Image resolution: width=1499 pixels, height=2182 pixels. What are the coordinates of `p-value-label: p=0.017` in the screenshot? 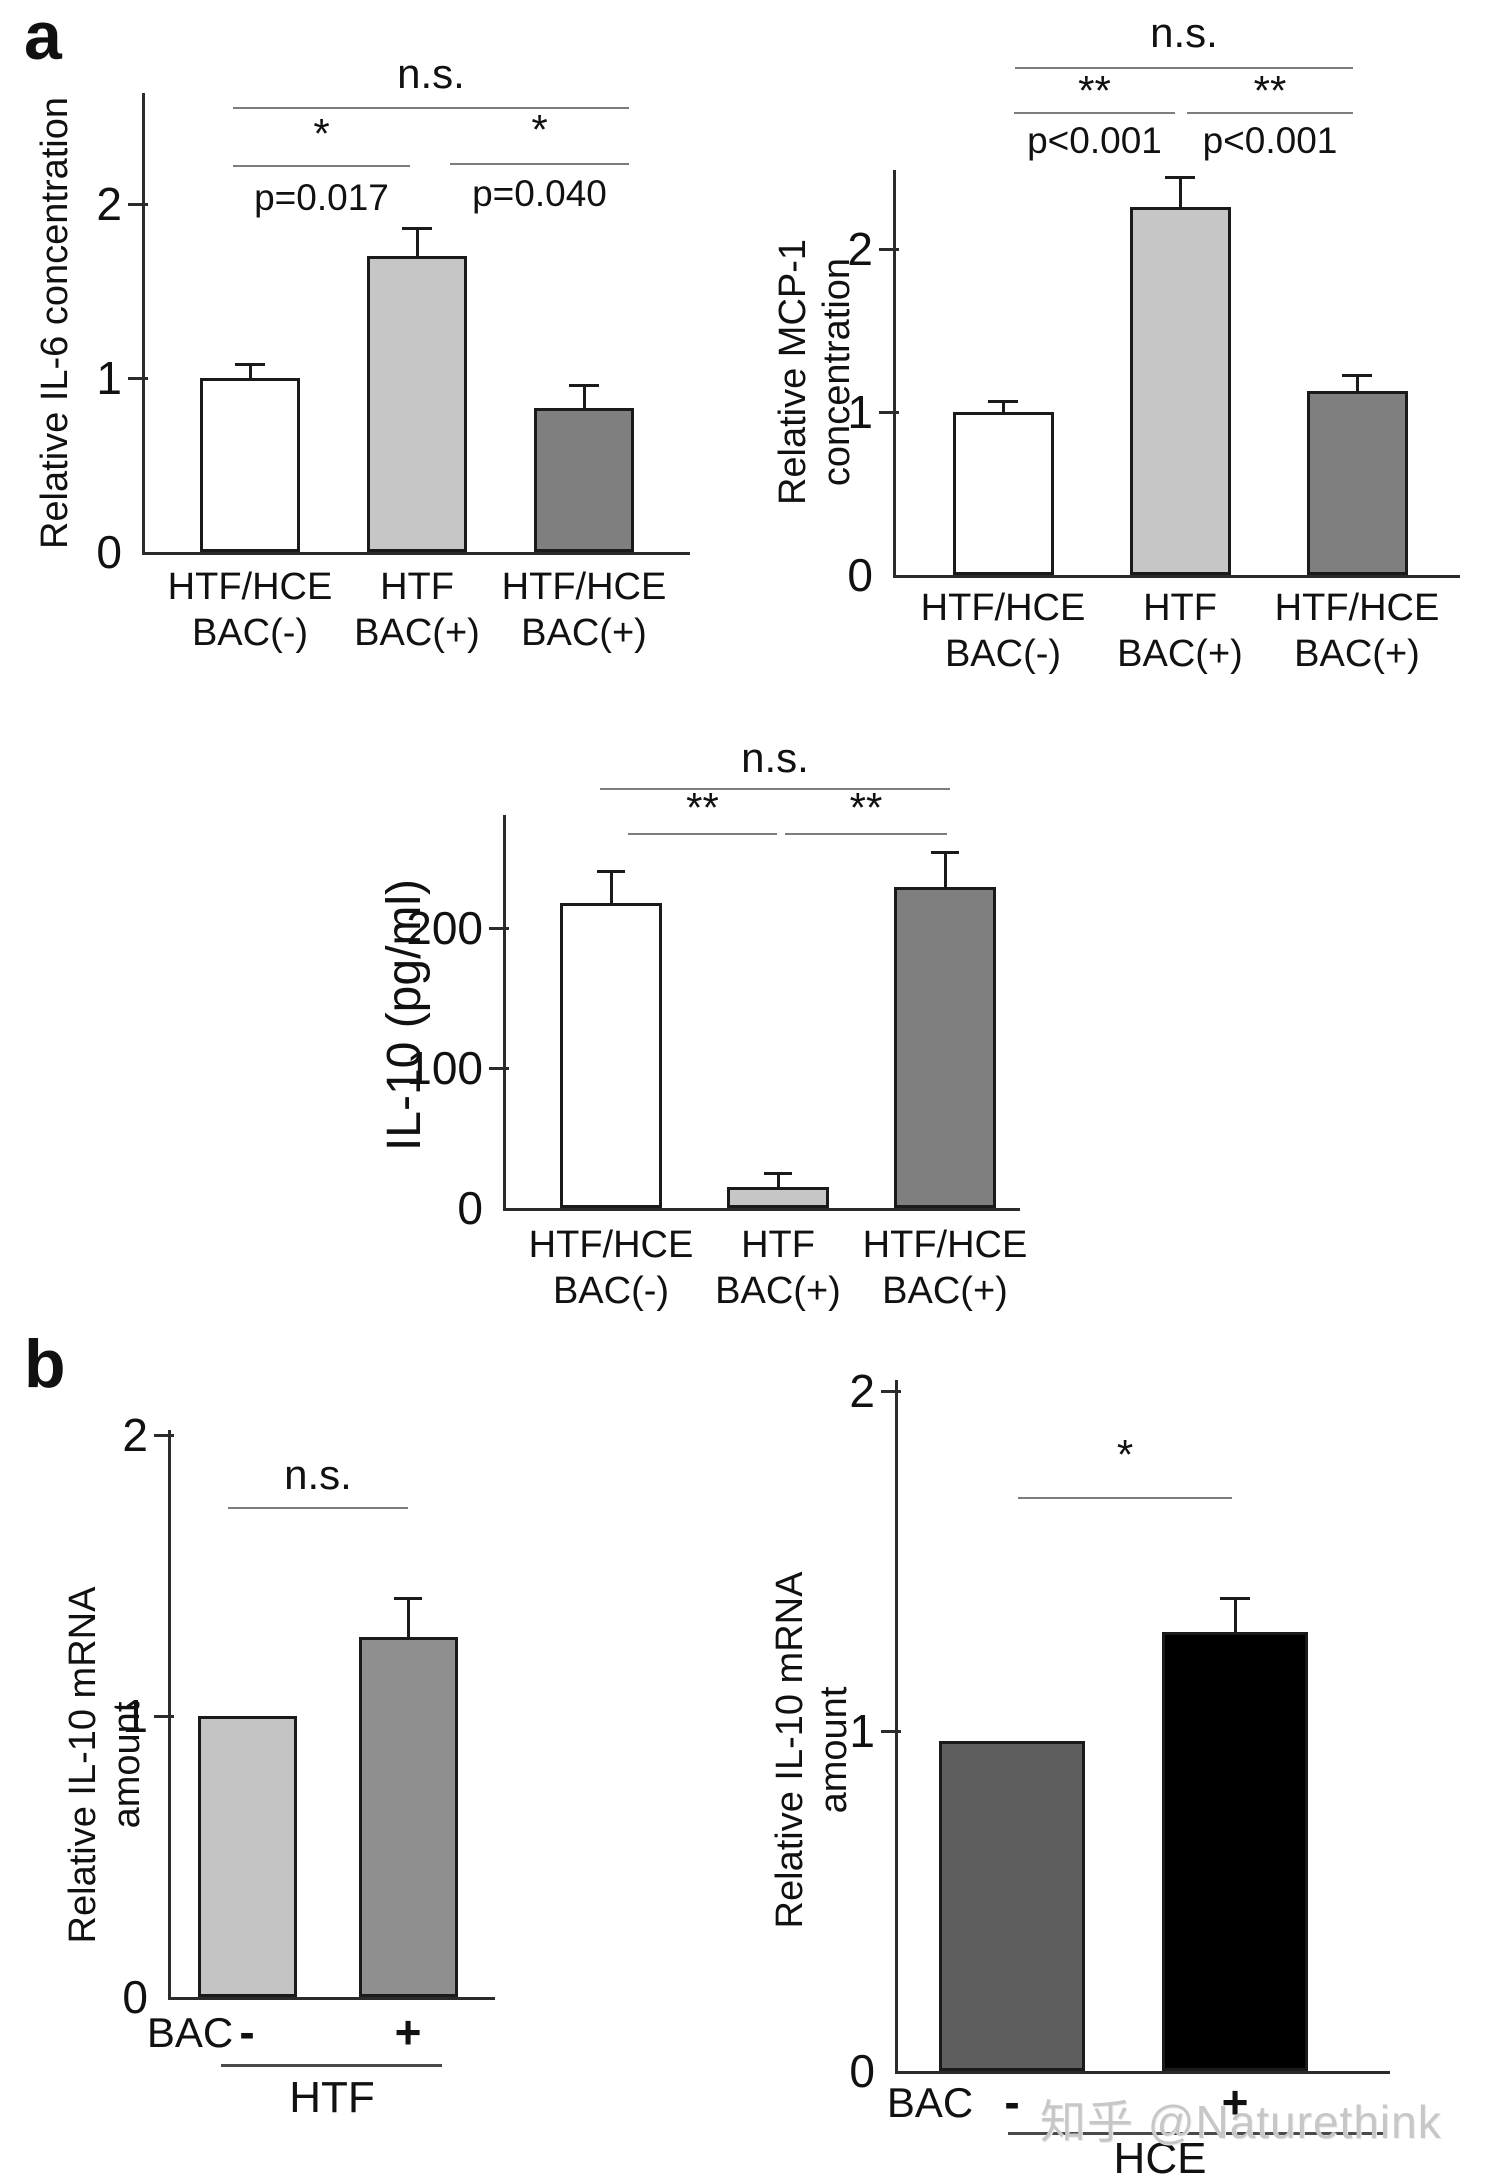 It's located at (321, 197).